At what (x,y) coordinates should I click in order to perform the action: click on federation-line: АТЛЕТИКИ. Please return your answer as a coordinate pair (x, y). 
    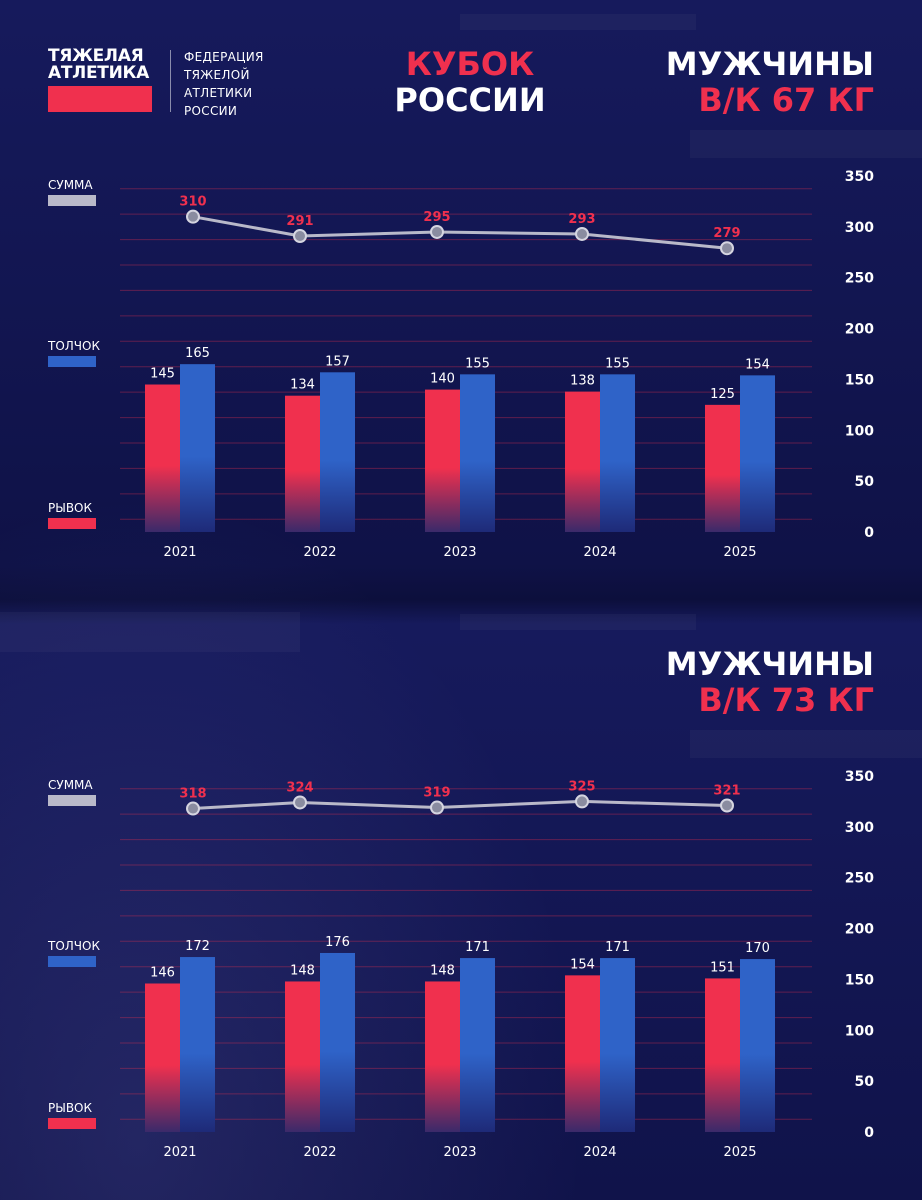
    Looking at the image, I should click on (218, 93).